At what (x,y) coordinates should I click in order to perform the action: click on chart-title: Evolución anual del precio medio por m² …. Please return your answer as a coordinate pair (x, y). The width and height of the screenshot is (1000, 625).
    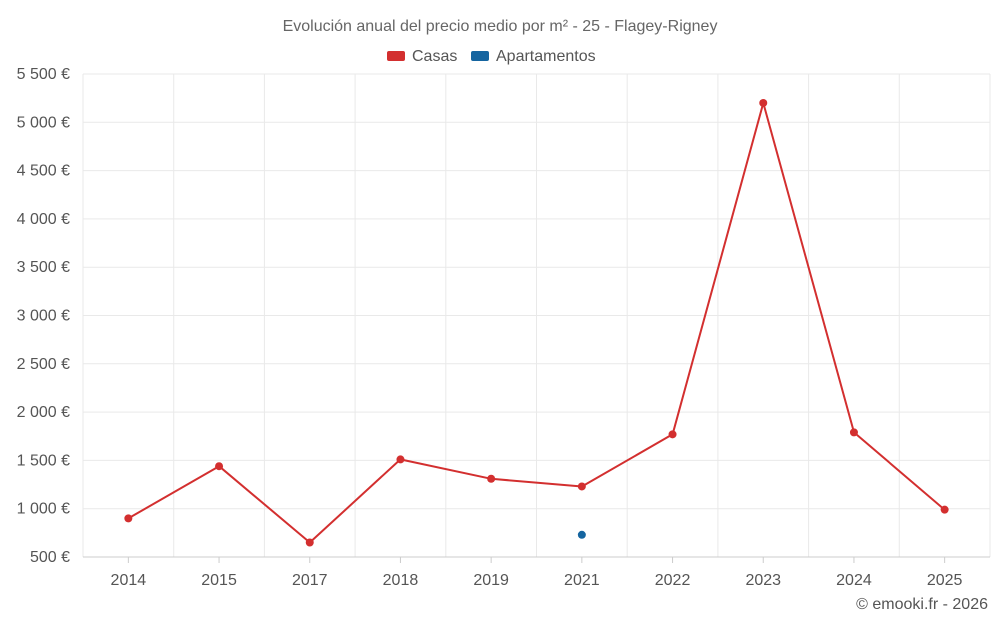
    Looking at the image, I should click on (500, 26).